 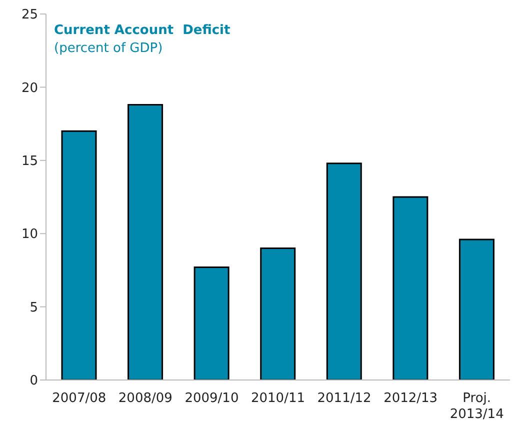 I want to click on text: (percent of GDP), so click(x=109, y=49).